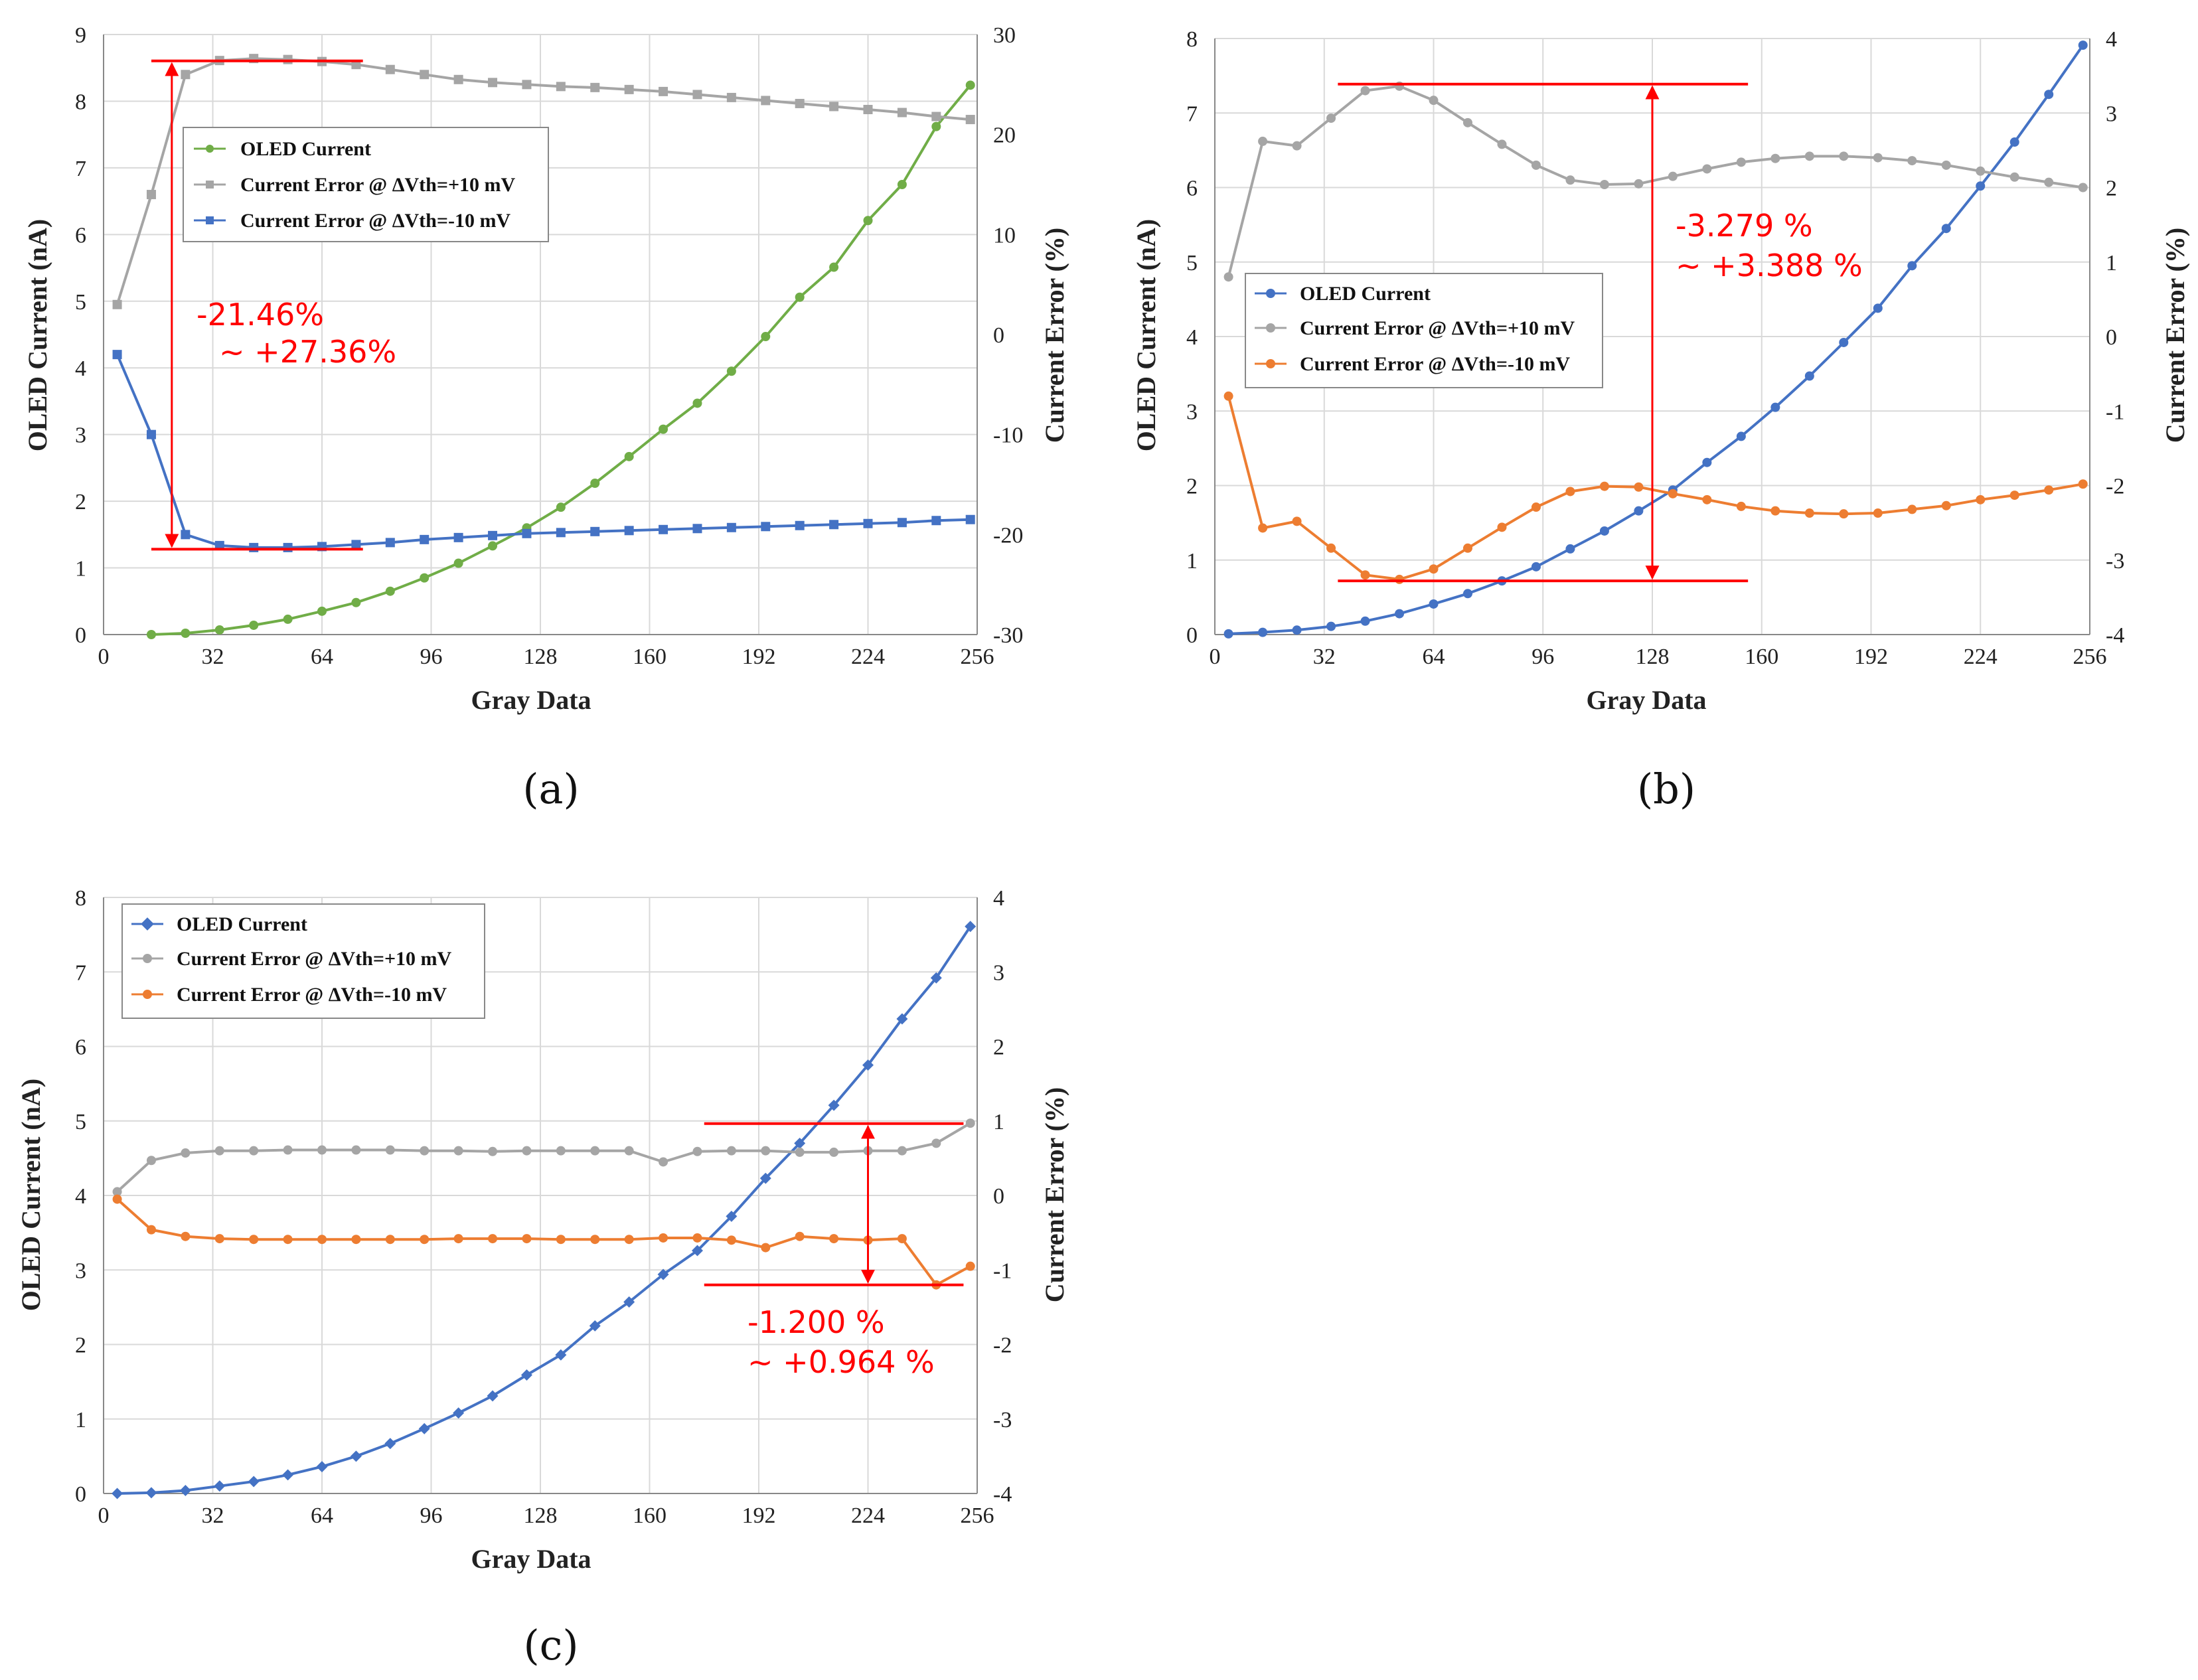 The width and height of the screenshot is (2198, 1680). I want to click on chart-b-xtick-label: 192, so click(1871, 657).